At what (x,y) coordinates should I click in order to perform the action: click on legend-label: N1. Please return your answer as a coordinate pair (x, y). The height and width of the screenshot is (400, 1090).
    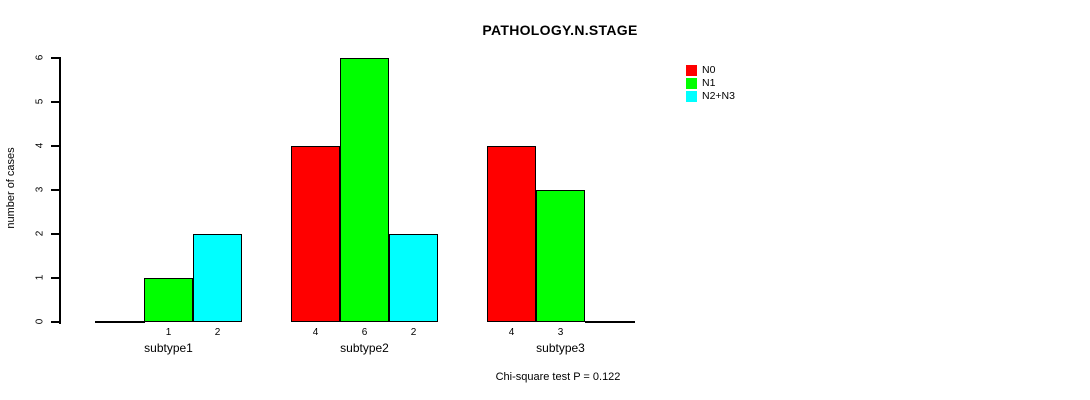
    Looking at the image, I should click on (709, 83).